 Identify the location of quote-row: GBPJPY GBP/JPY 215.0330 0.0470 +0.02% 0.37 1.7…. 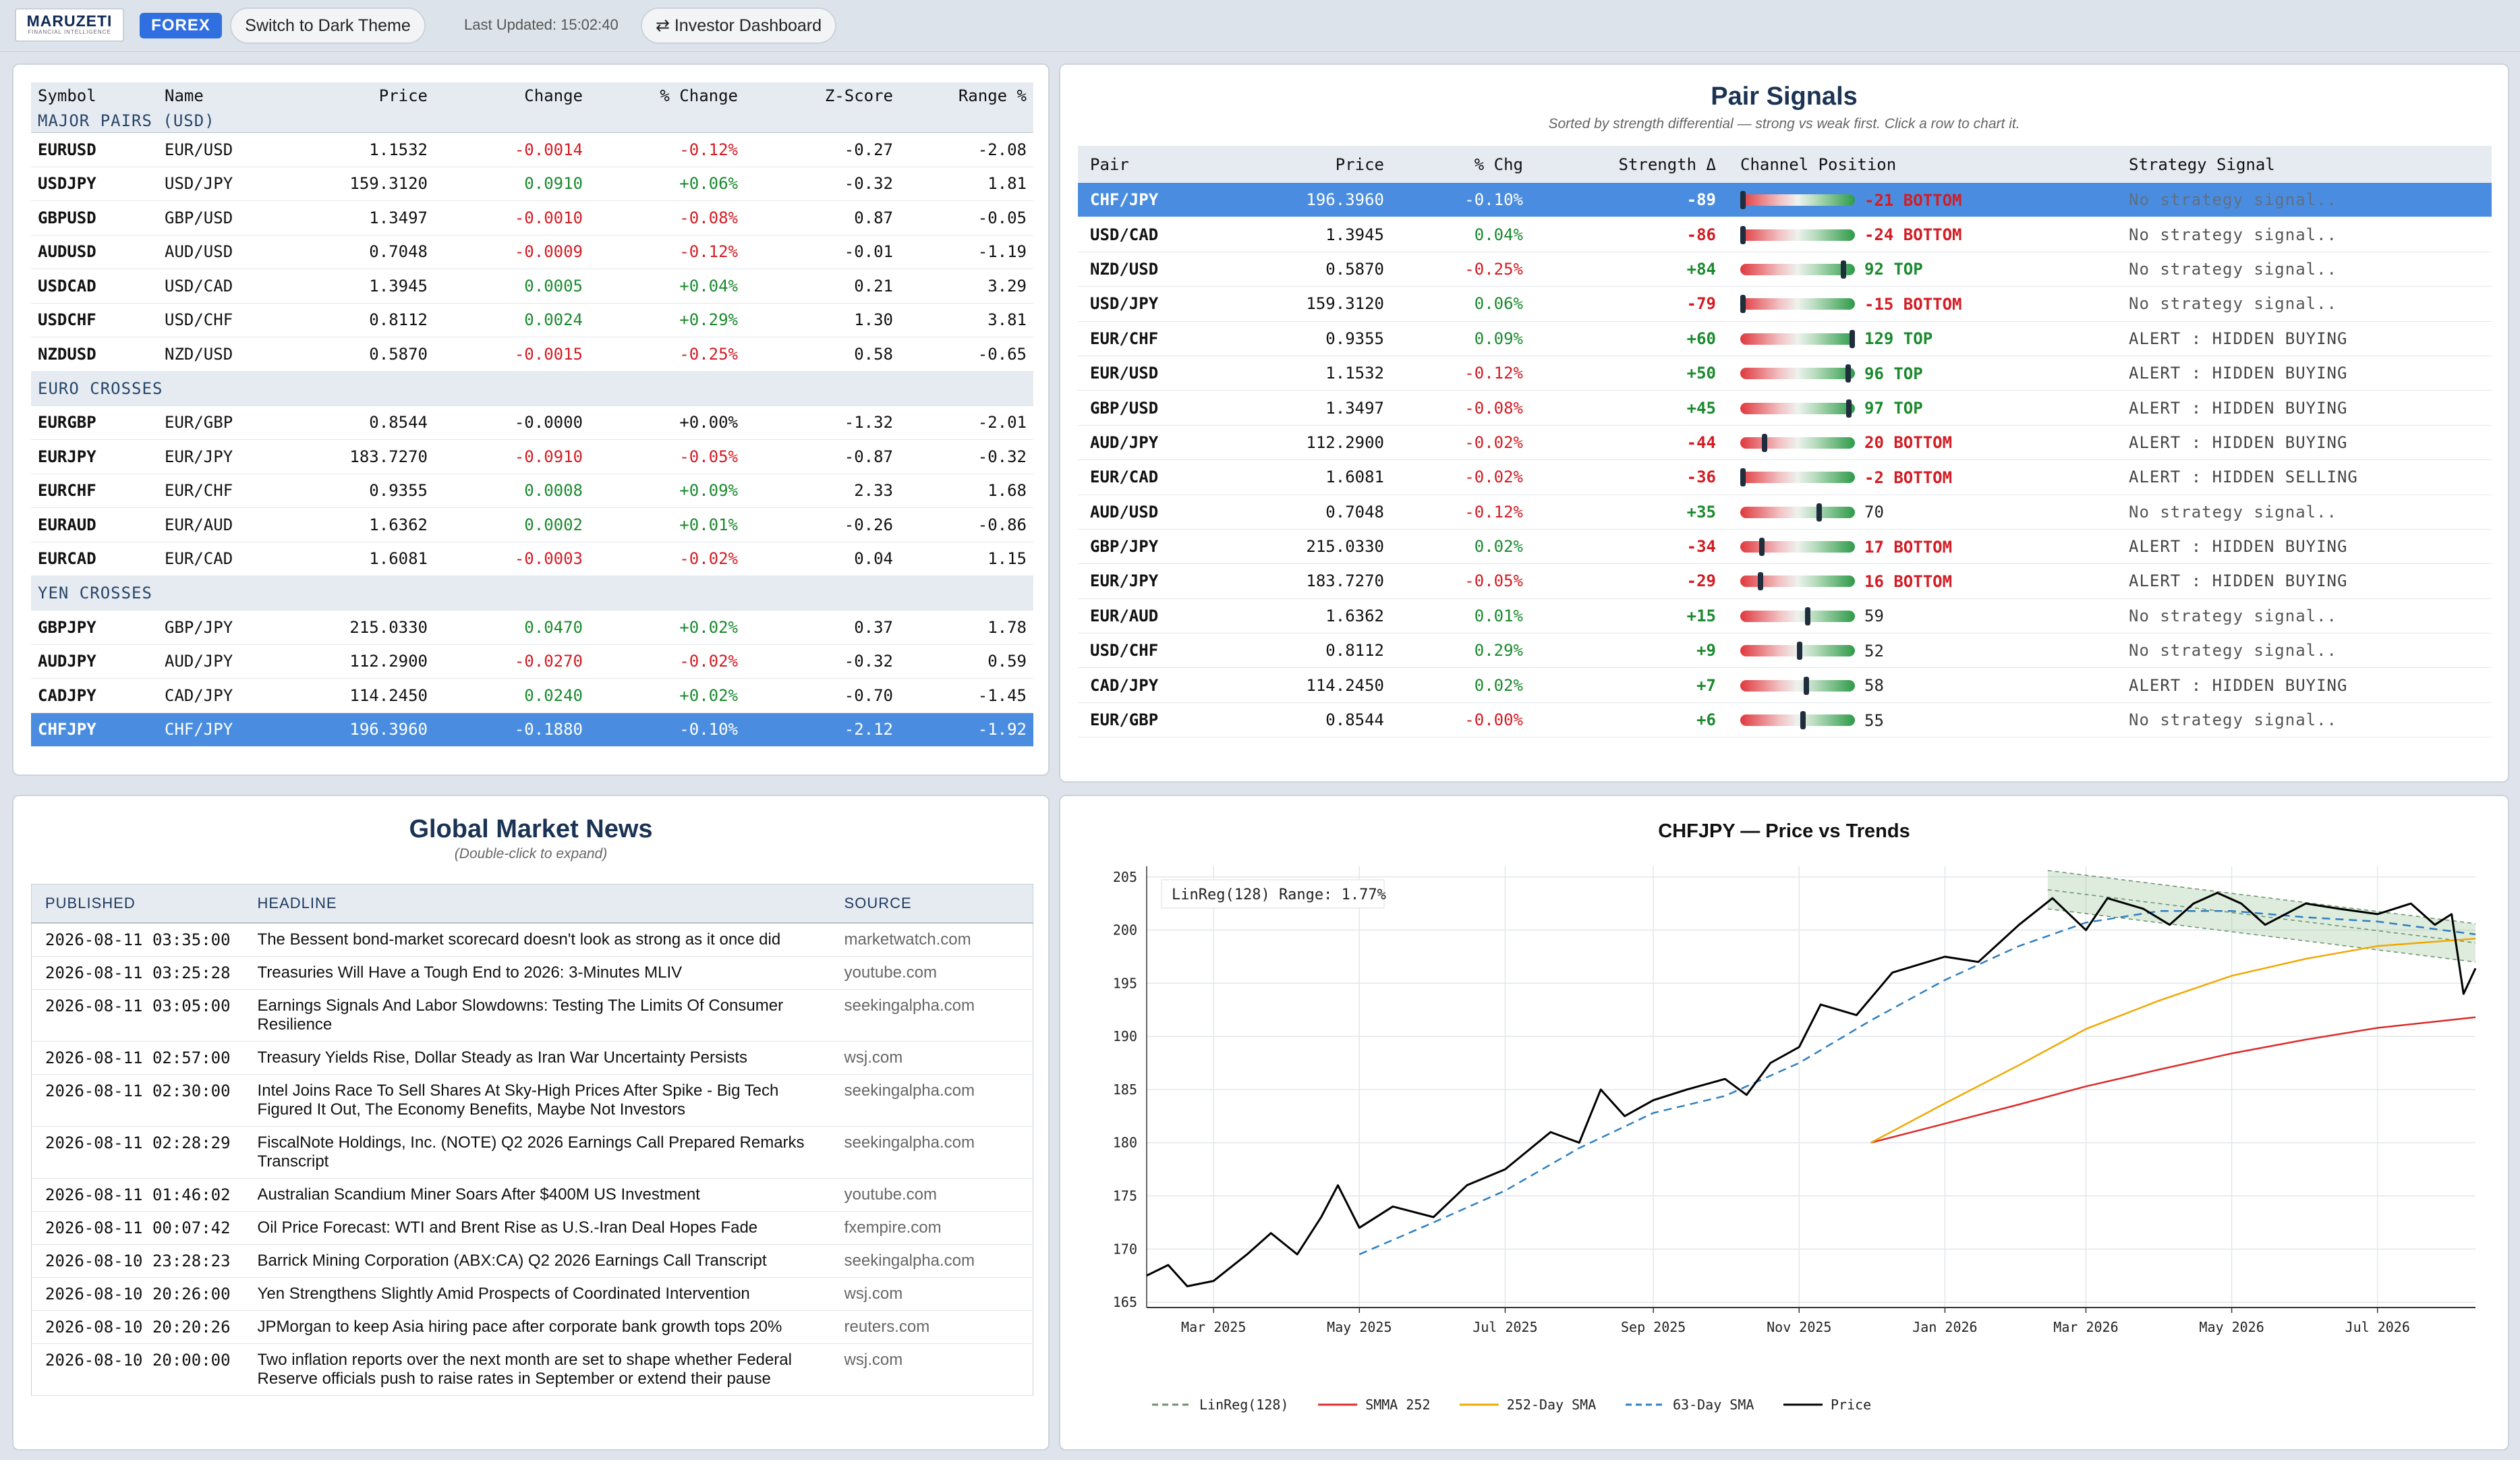
(532, 627).